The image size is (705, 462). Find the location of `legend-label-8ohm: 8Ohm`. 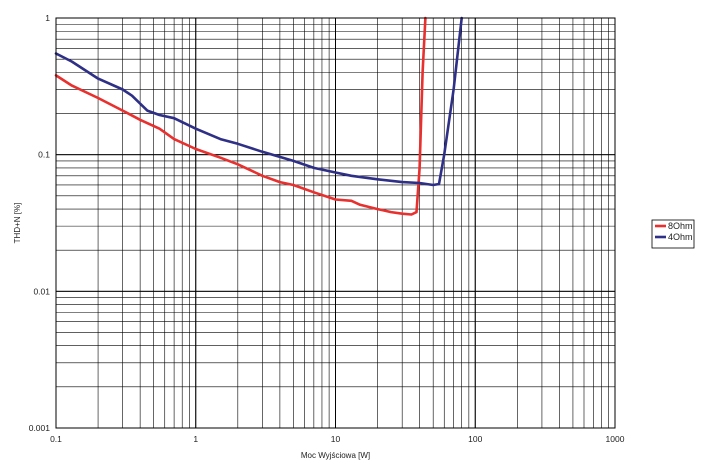

legend-label-8ohm: 8Ohm is located at coordinates (680, 226).